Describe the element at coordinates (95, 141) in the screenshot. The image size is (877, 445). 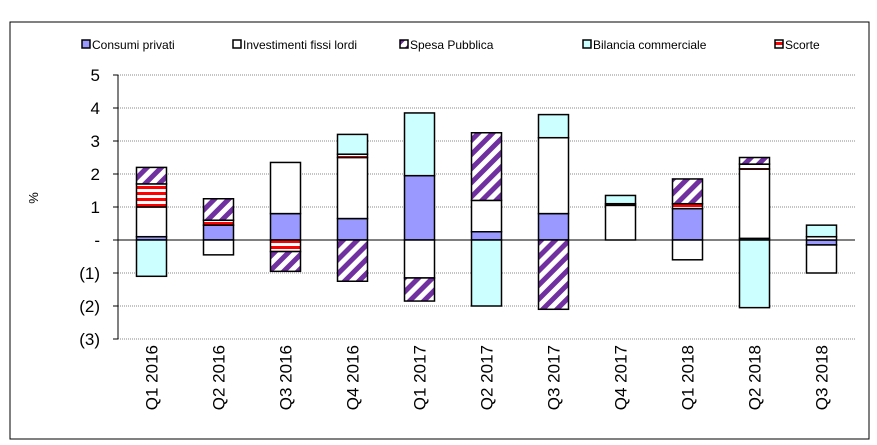
I see `y-tick-label: 3` at that location.